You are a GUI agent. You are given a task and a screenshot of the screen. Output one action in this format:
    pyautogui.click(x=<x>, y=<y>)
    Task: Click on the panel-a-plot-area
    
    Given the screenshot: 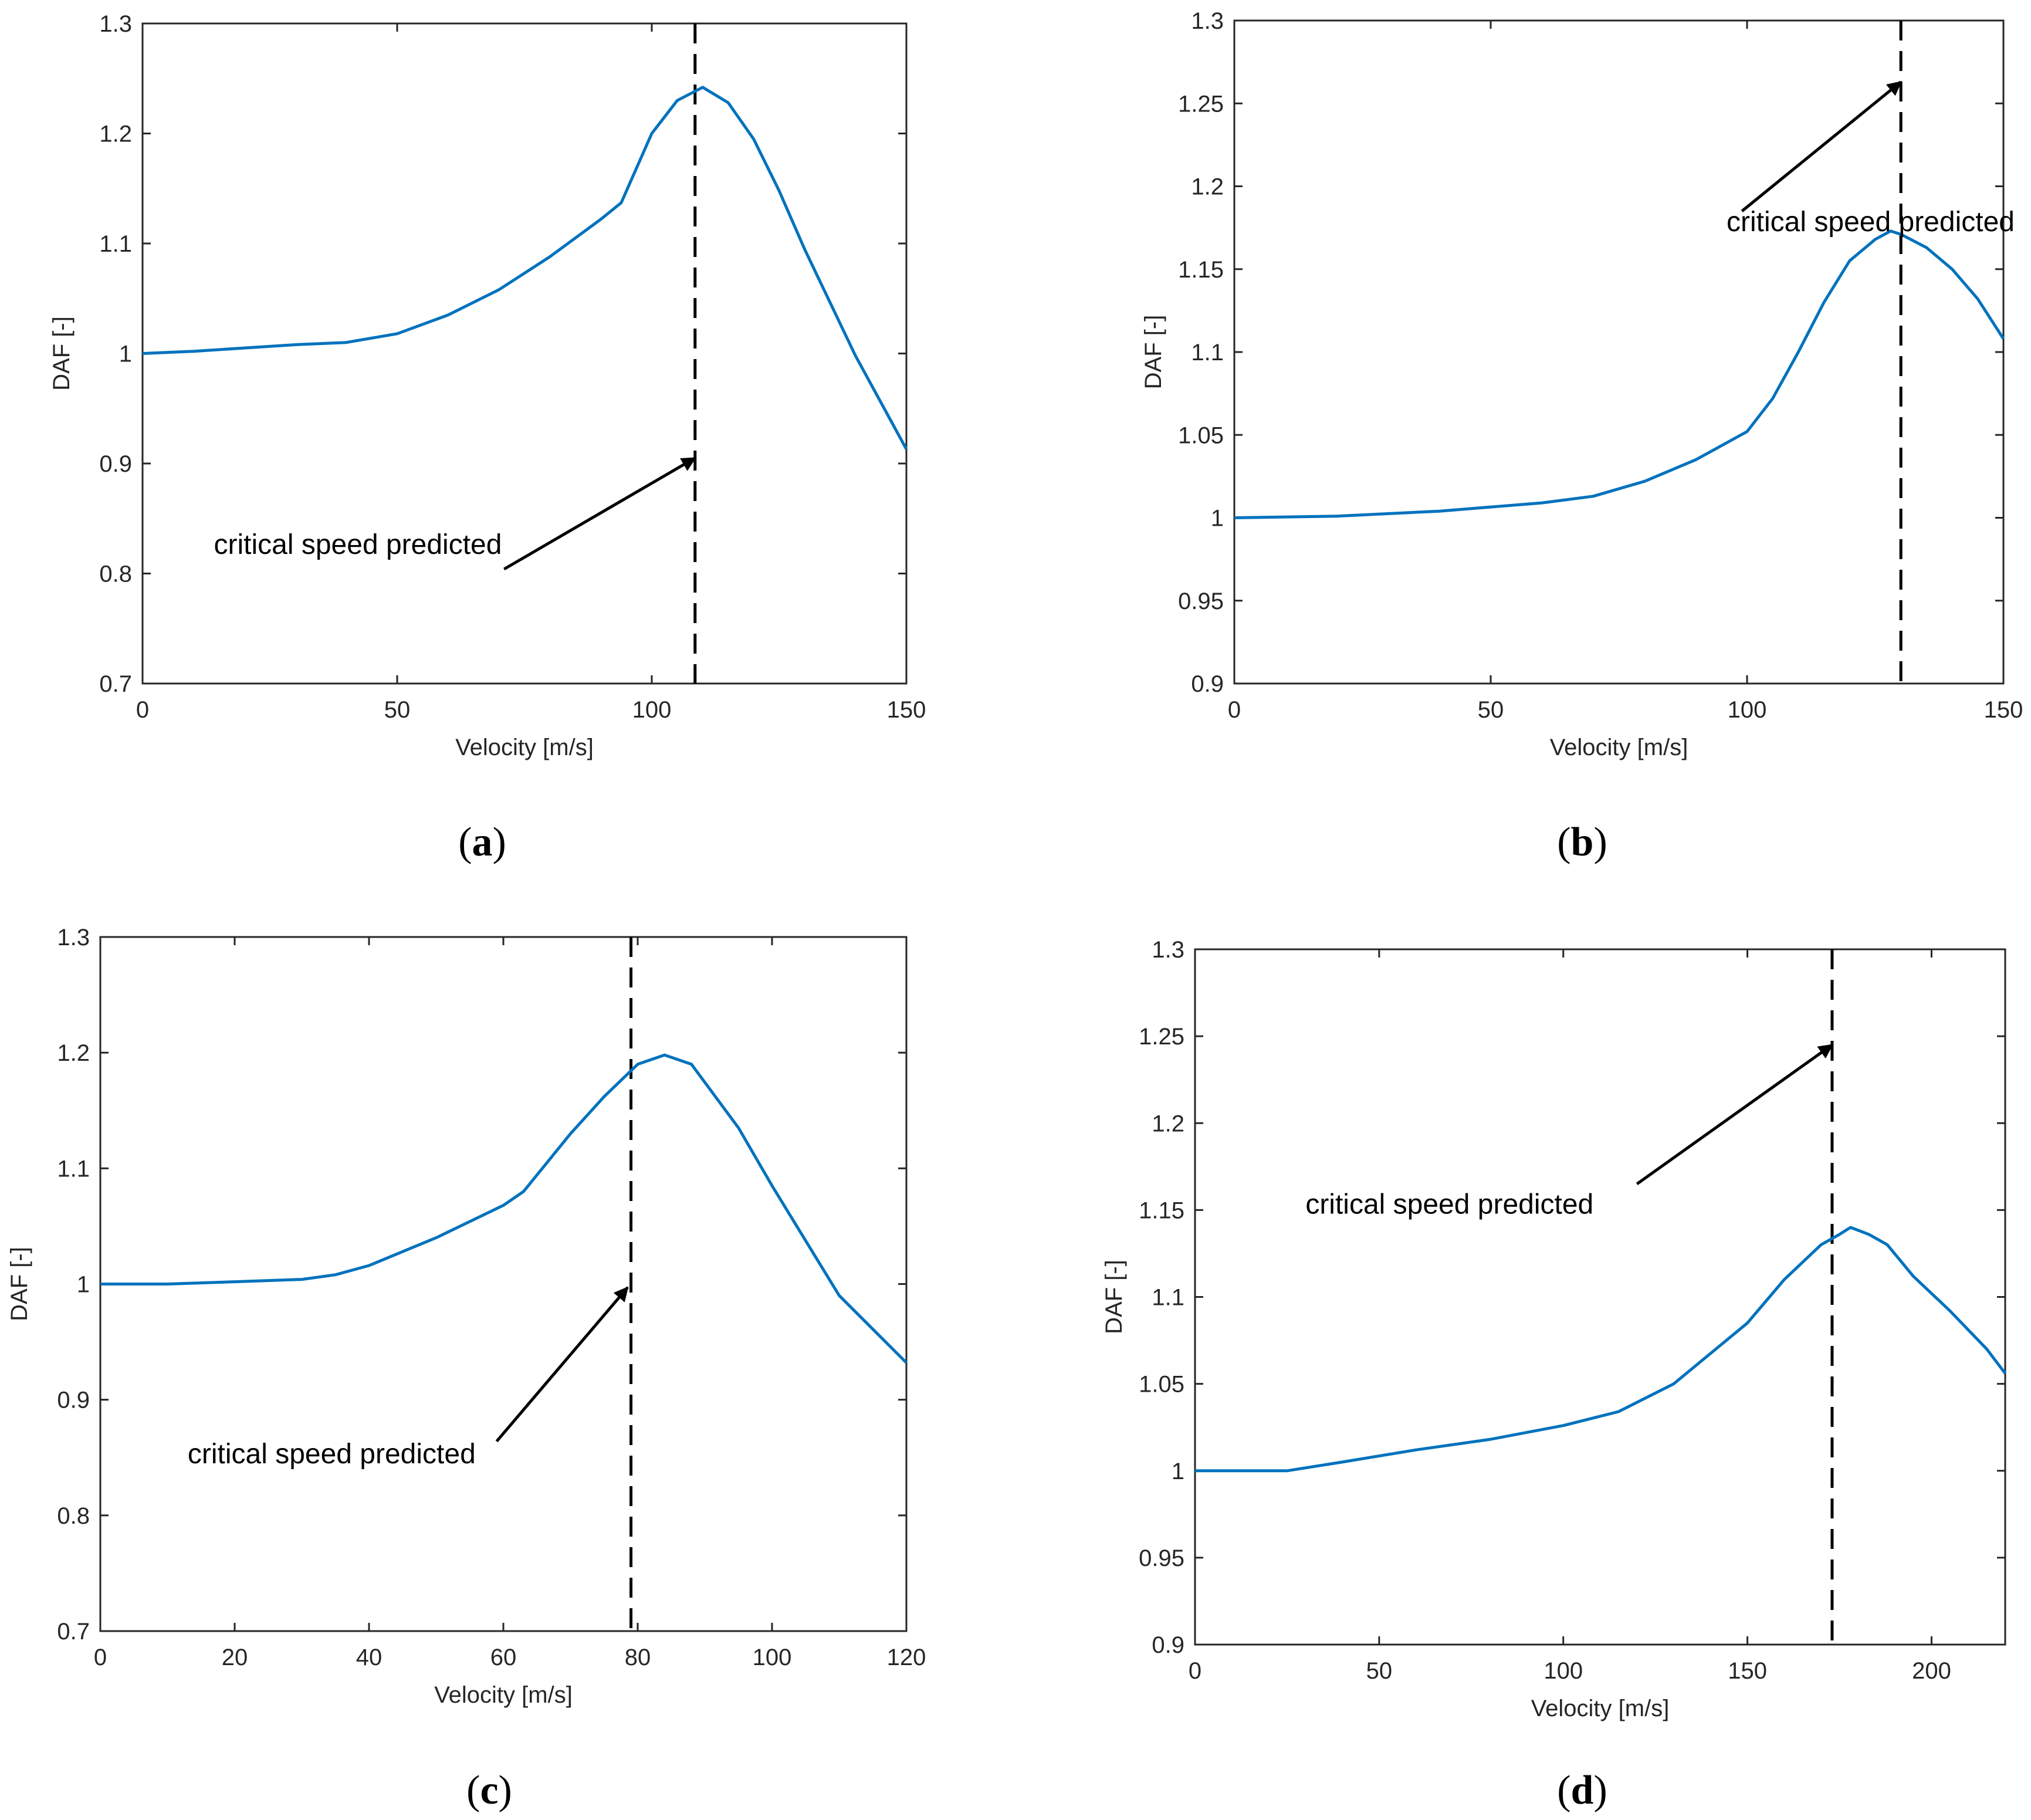 What is the action you would take?
    pyautogui.click(x=524, y=353)
    